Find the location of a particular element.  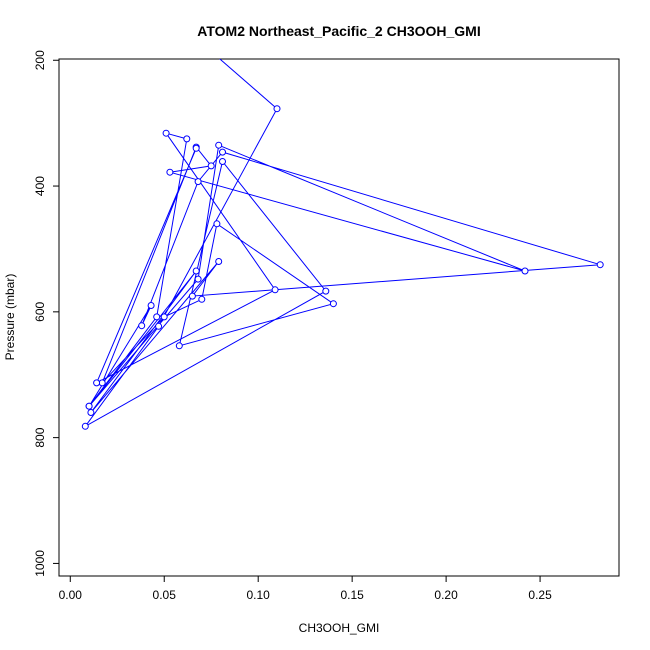

y-tick-label: 600 is located at coordinates (40, 312).